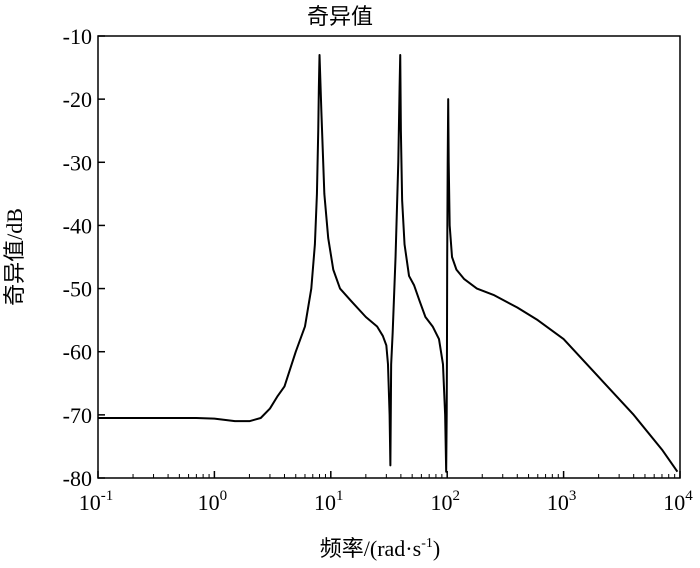  What do you see at coordinates (436, 548) in the screenshot?
I see `x-axis-label-end: )` at bounding box center [436, 548].